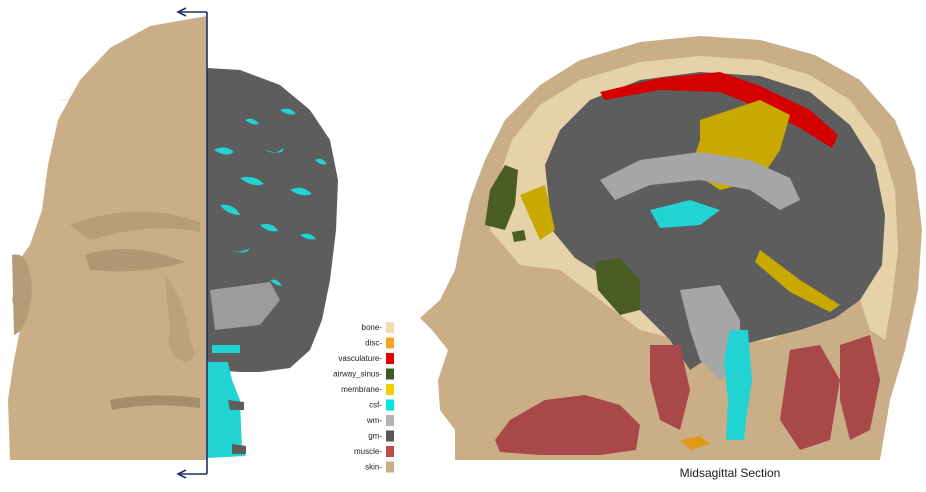 The width and height of the screenshot is (926, 492). Describe the element at coordinates (368, 451) in the screenshot. I see `legend-label: muscle-` at that location.